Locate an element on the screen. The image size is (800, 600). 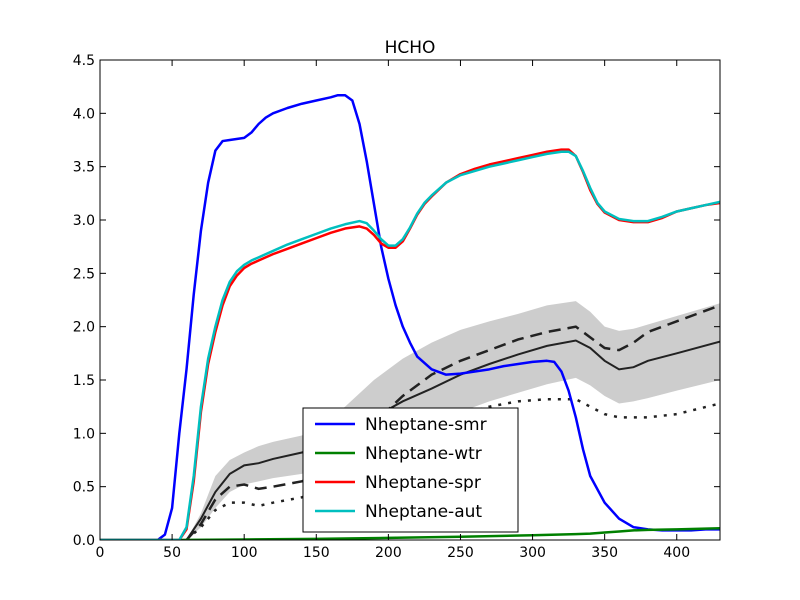
x-tick-label: 200 is located at coordinates (388, 553).